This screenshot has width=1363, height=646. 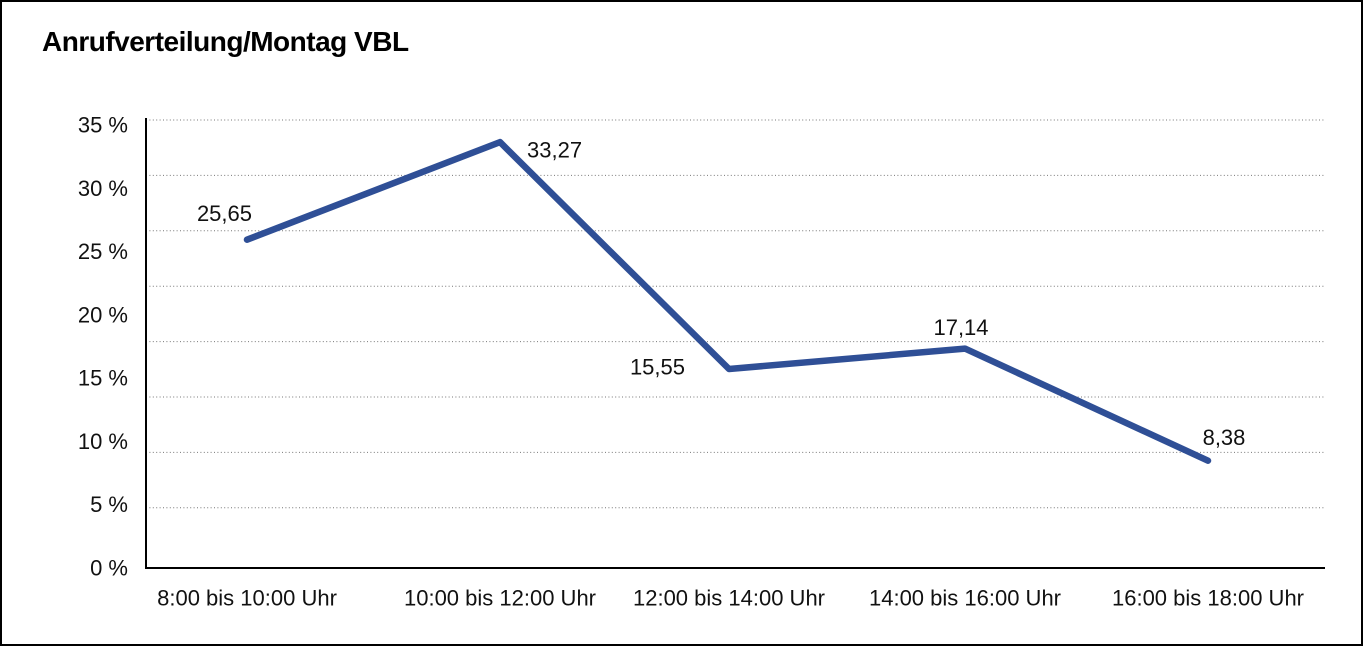 I want to click on data-point-label: 17,14, so click(x=960, y=327).